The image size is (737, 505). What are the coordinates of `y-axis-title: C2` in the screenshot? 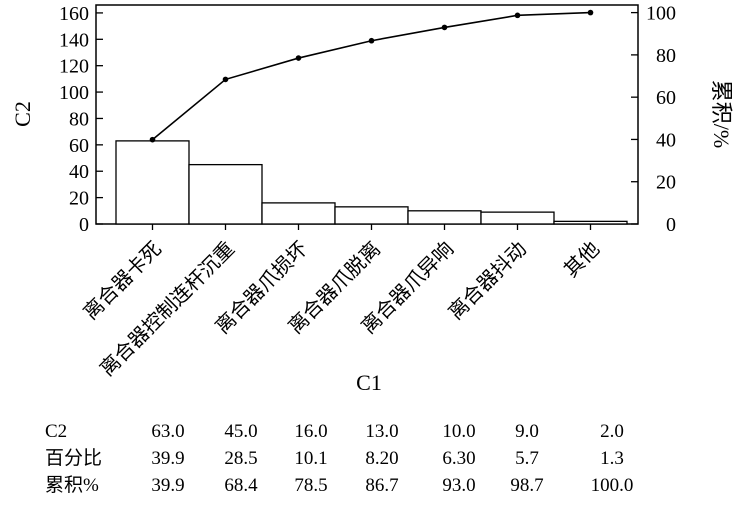 It's located at (22, 114).